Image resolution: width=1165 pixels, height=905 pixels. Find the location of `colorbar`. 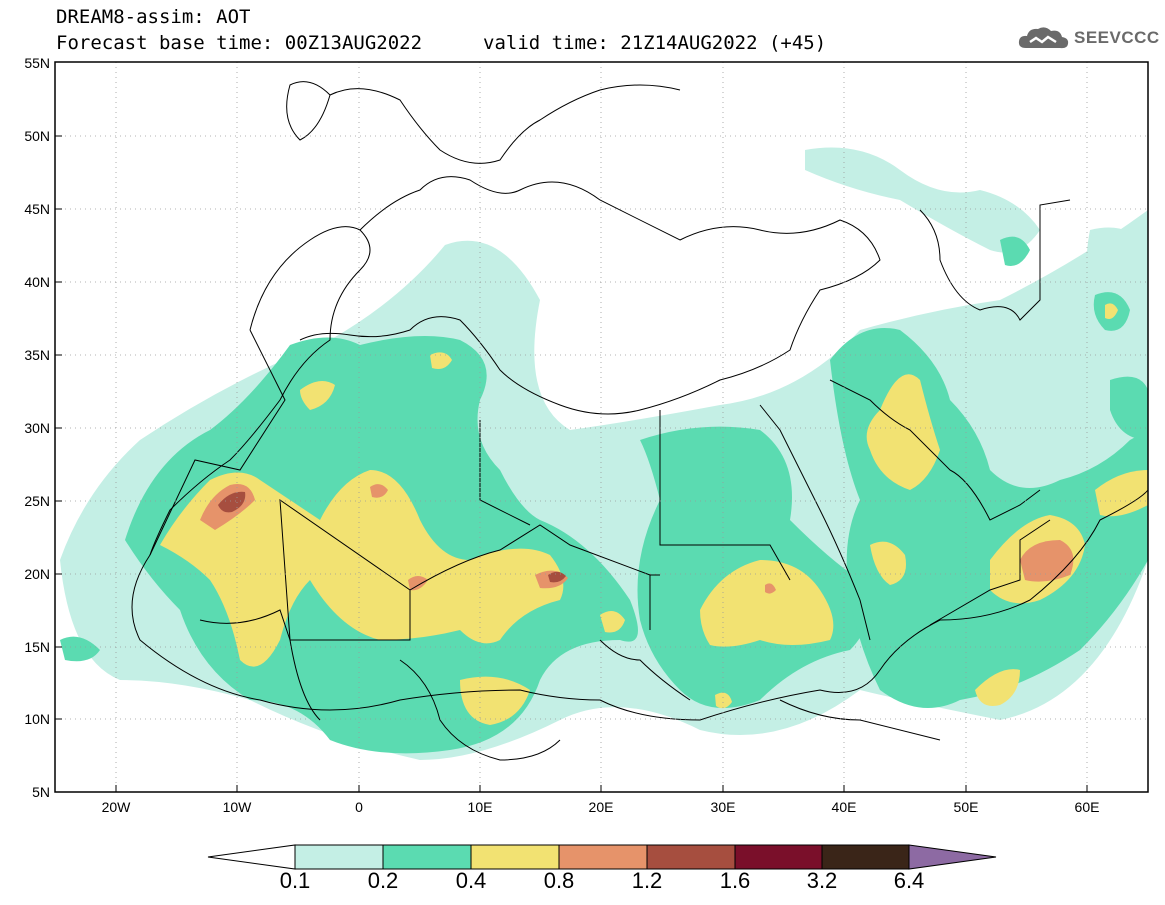

colorbar is located at coordinates (602, 857).